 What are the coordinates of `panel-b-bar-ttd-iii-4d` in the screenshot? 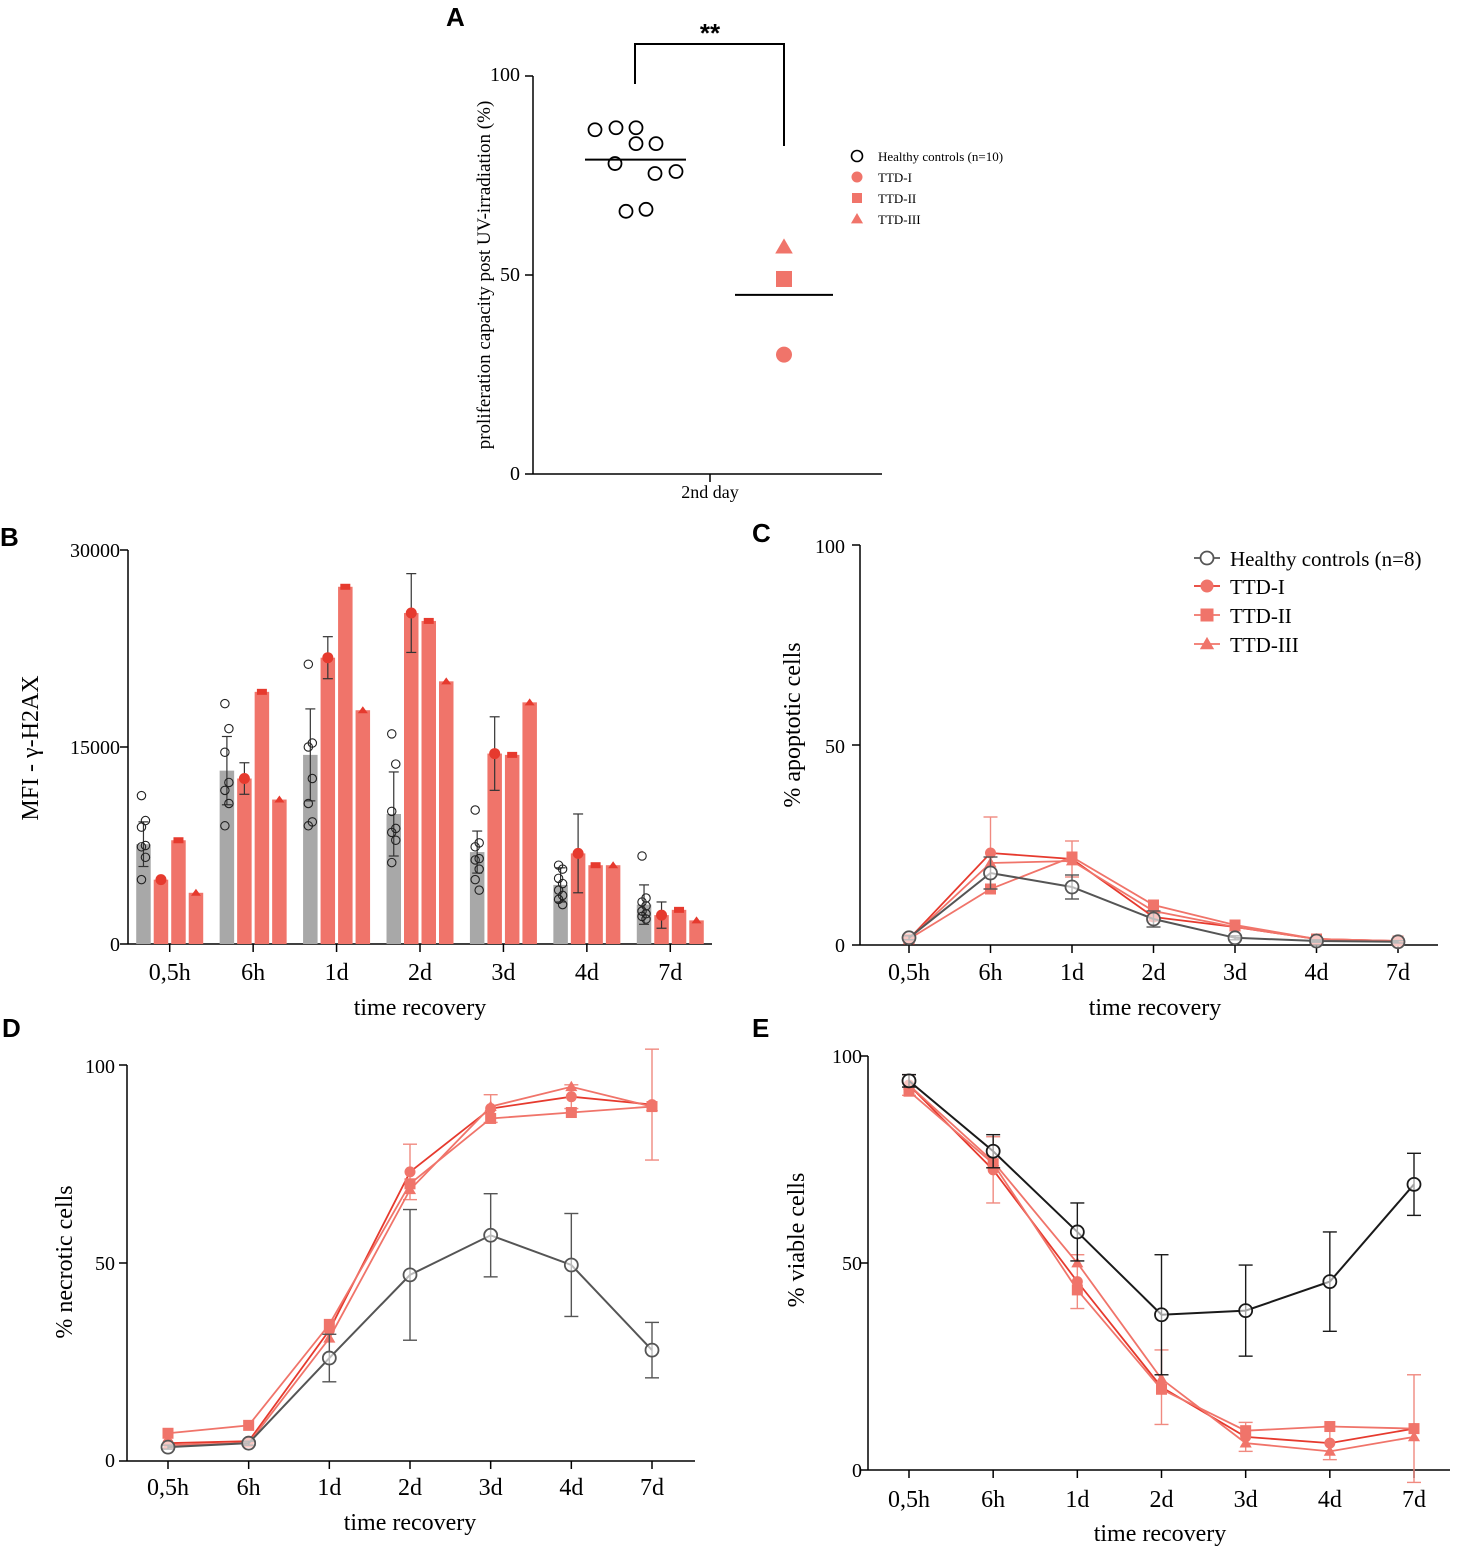 It's located at (613, 904).